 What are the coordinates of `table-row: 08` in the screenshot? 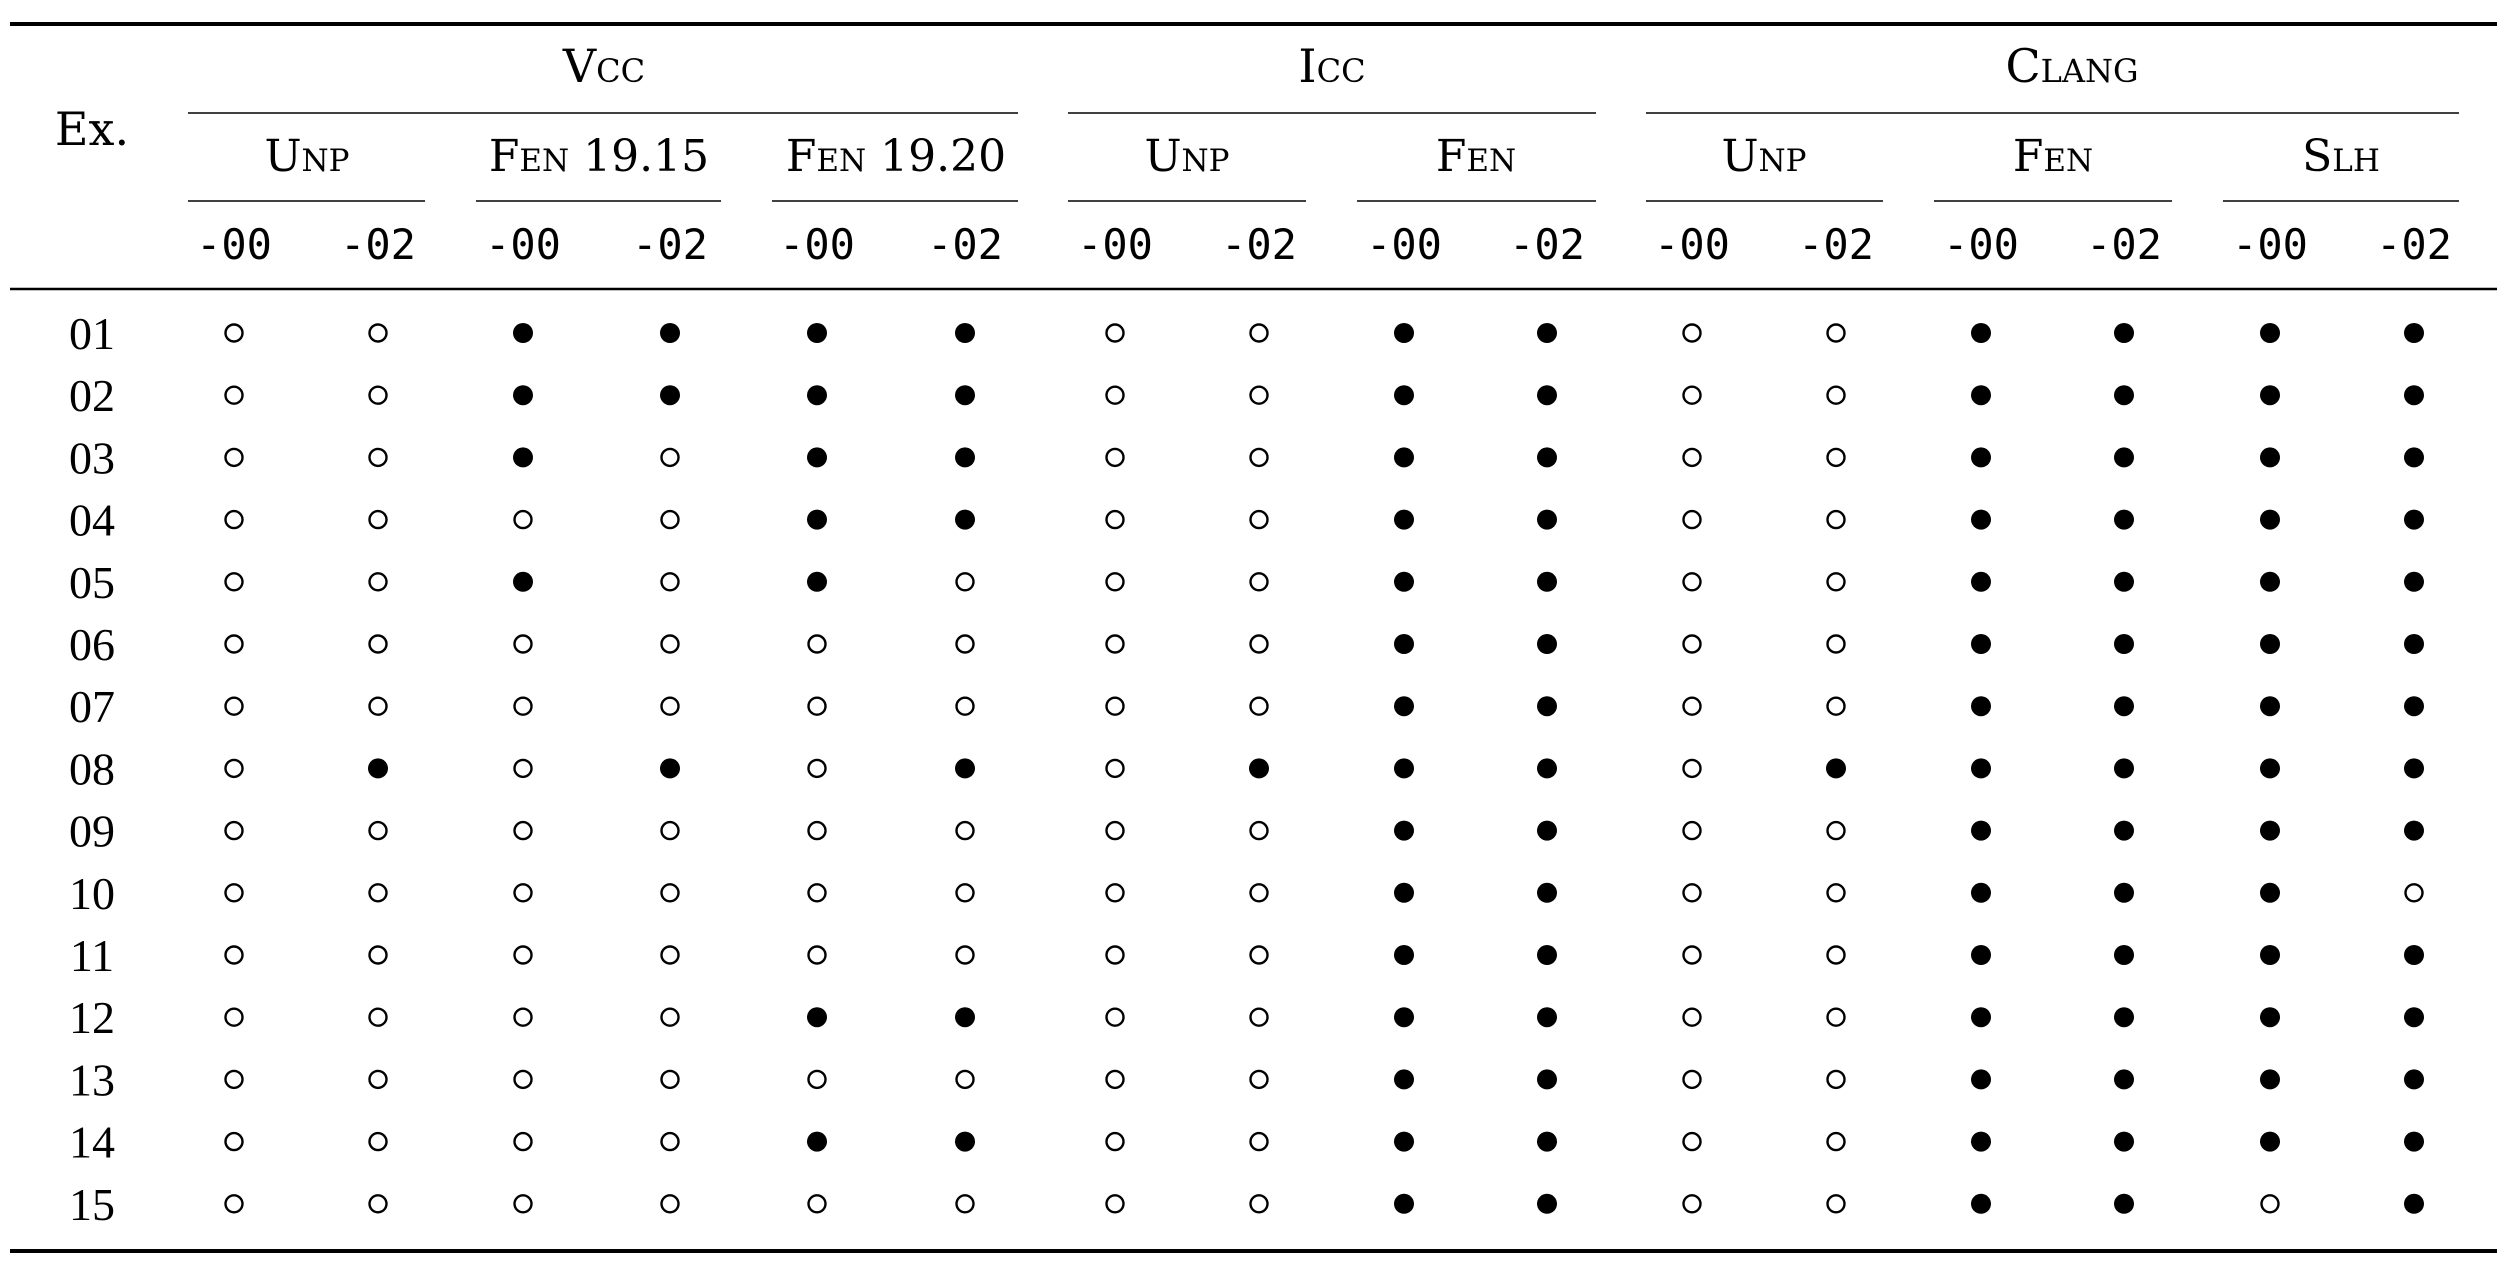 It's located at (1246, 768).